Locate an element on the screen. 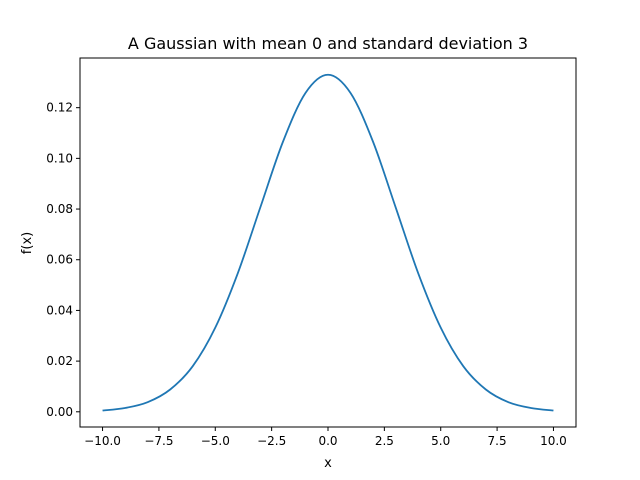 This screenshot has height=480, width=640. x-tick-label: 0.0 is located at coordinates (327, 441).